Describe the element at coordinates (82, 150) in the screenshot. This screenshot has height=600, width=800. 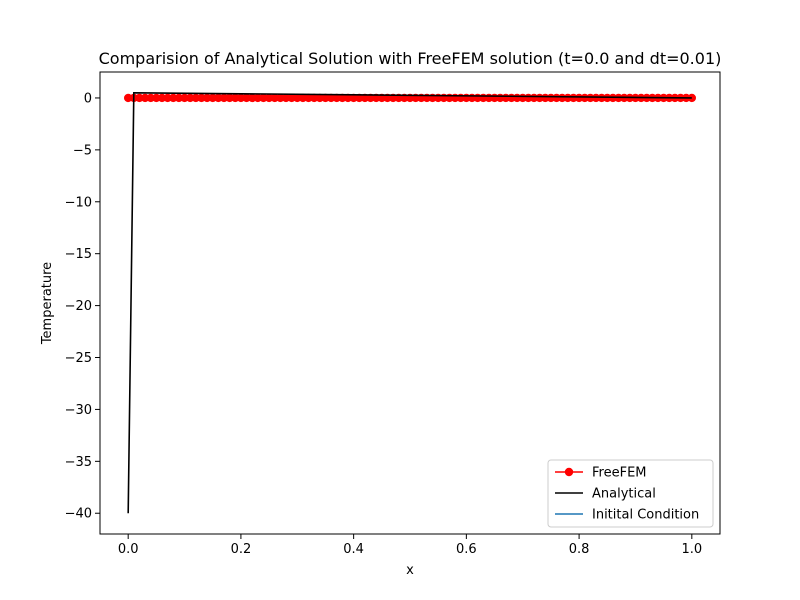
I see `y-tick-label: −5` at that location.